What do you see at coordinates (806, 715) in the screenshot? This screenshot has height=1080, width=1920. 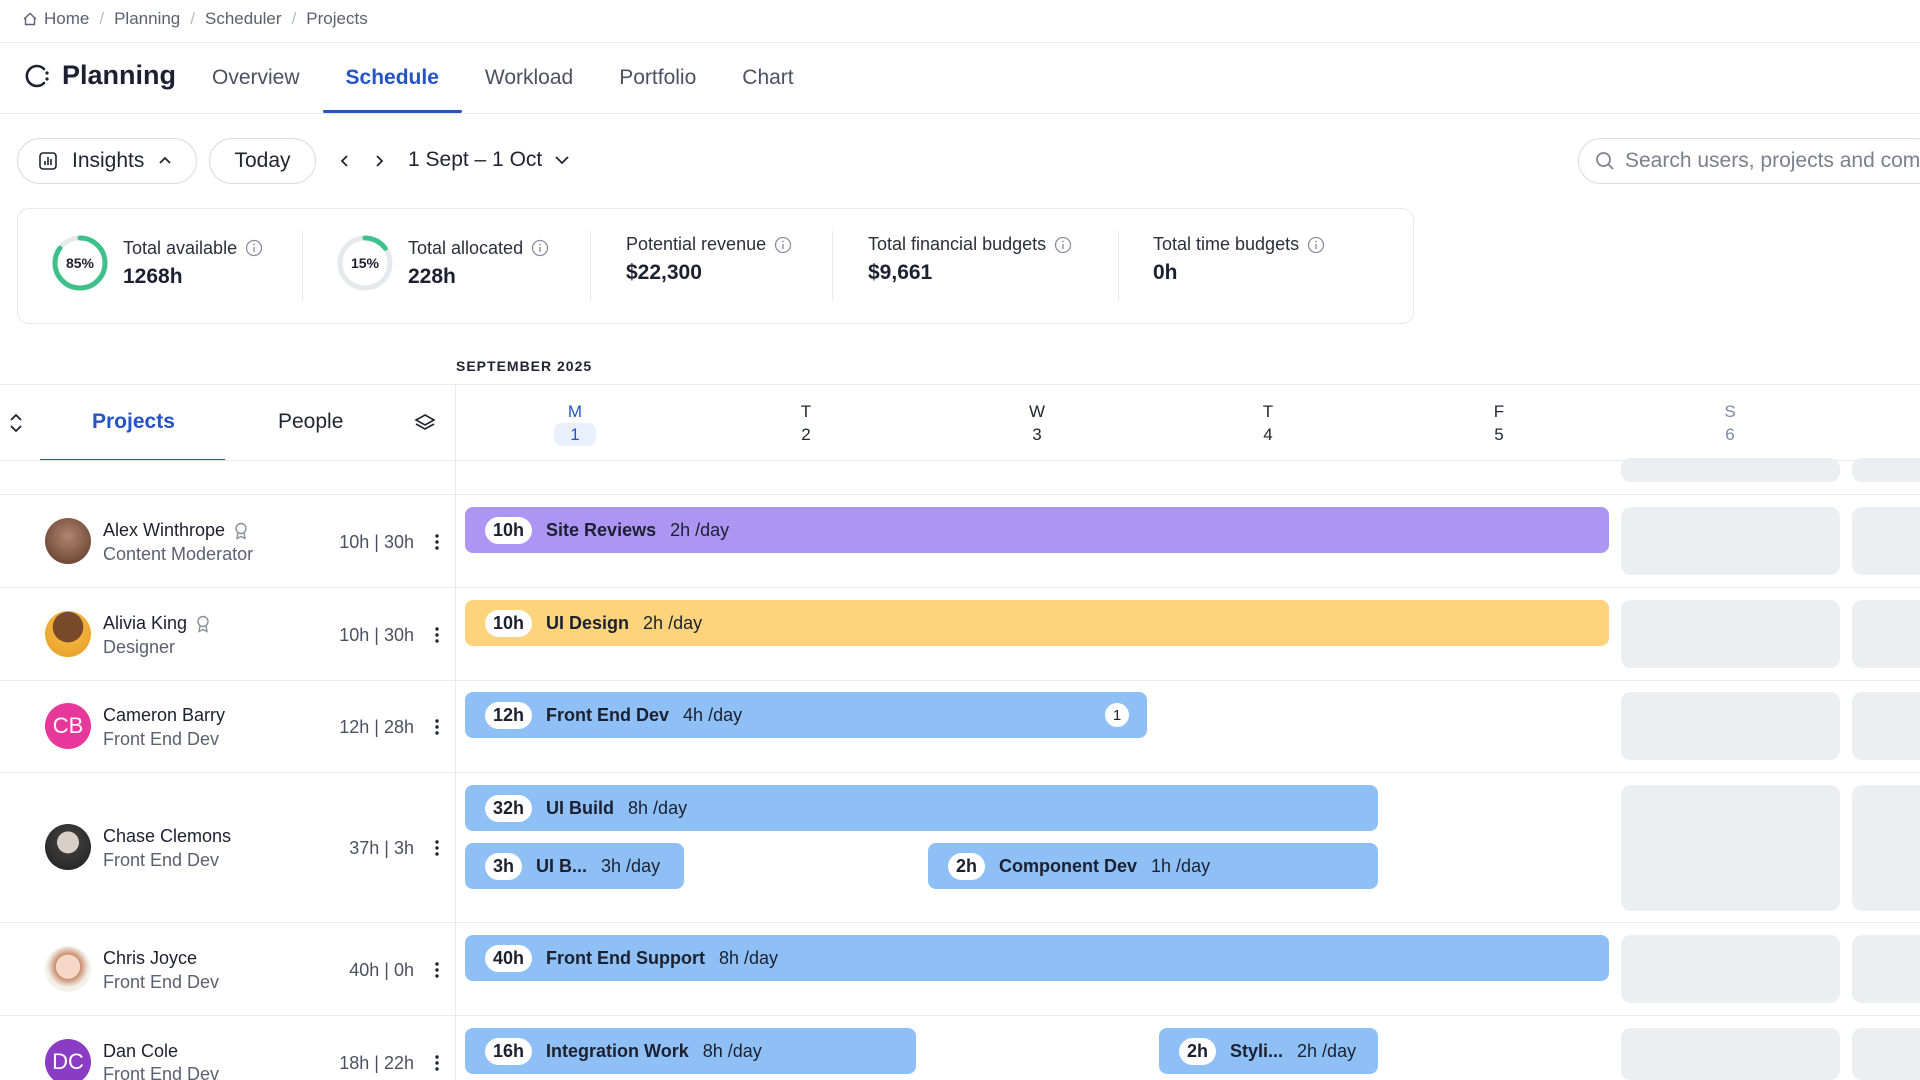 I see `allocation-bar: 12h Front End Dev 4h /day 1` at bounding box center [806, 715].